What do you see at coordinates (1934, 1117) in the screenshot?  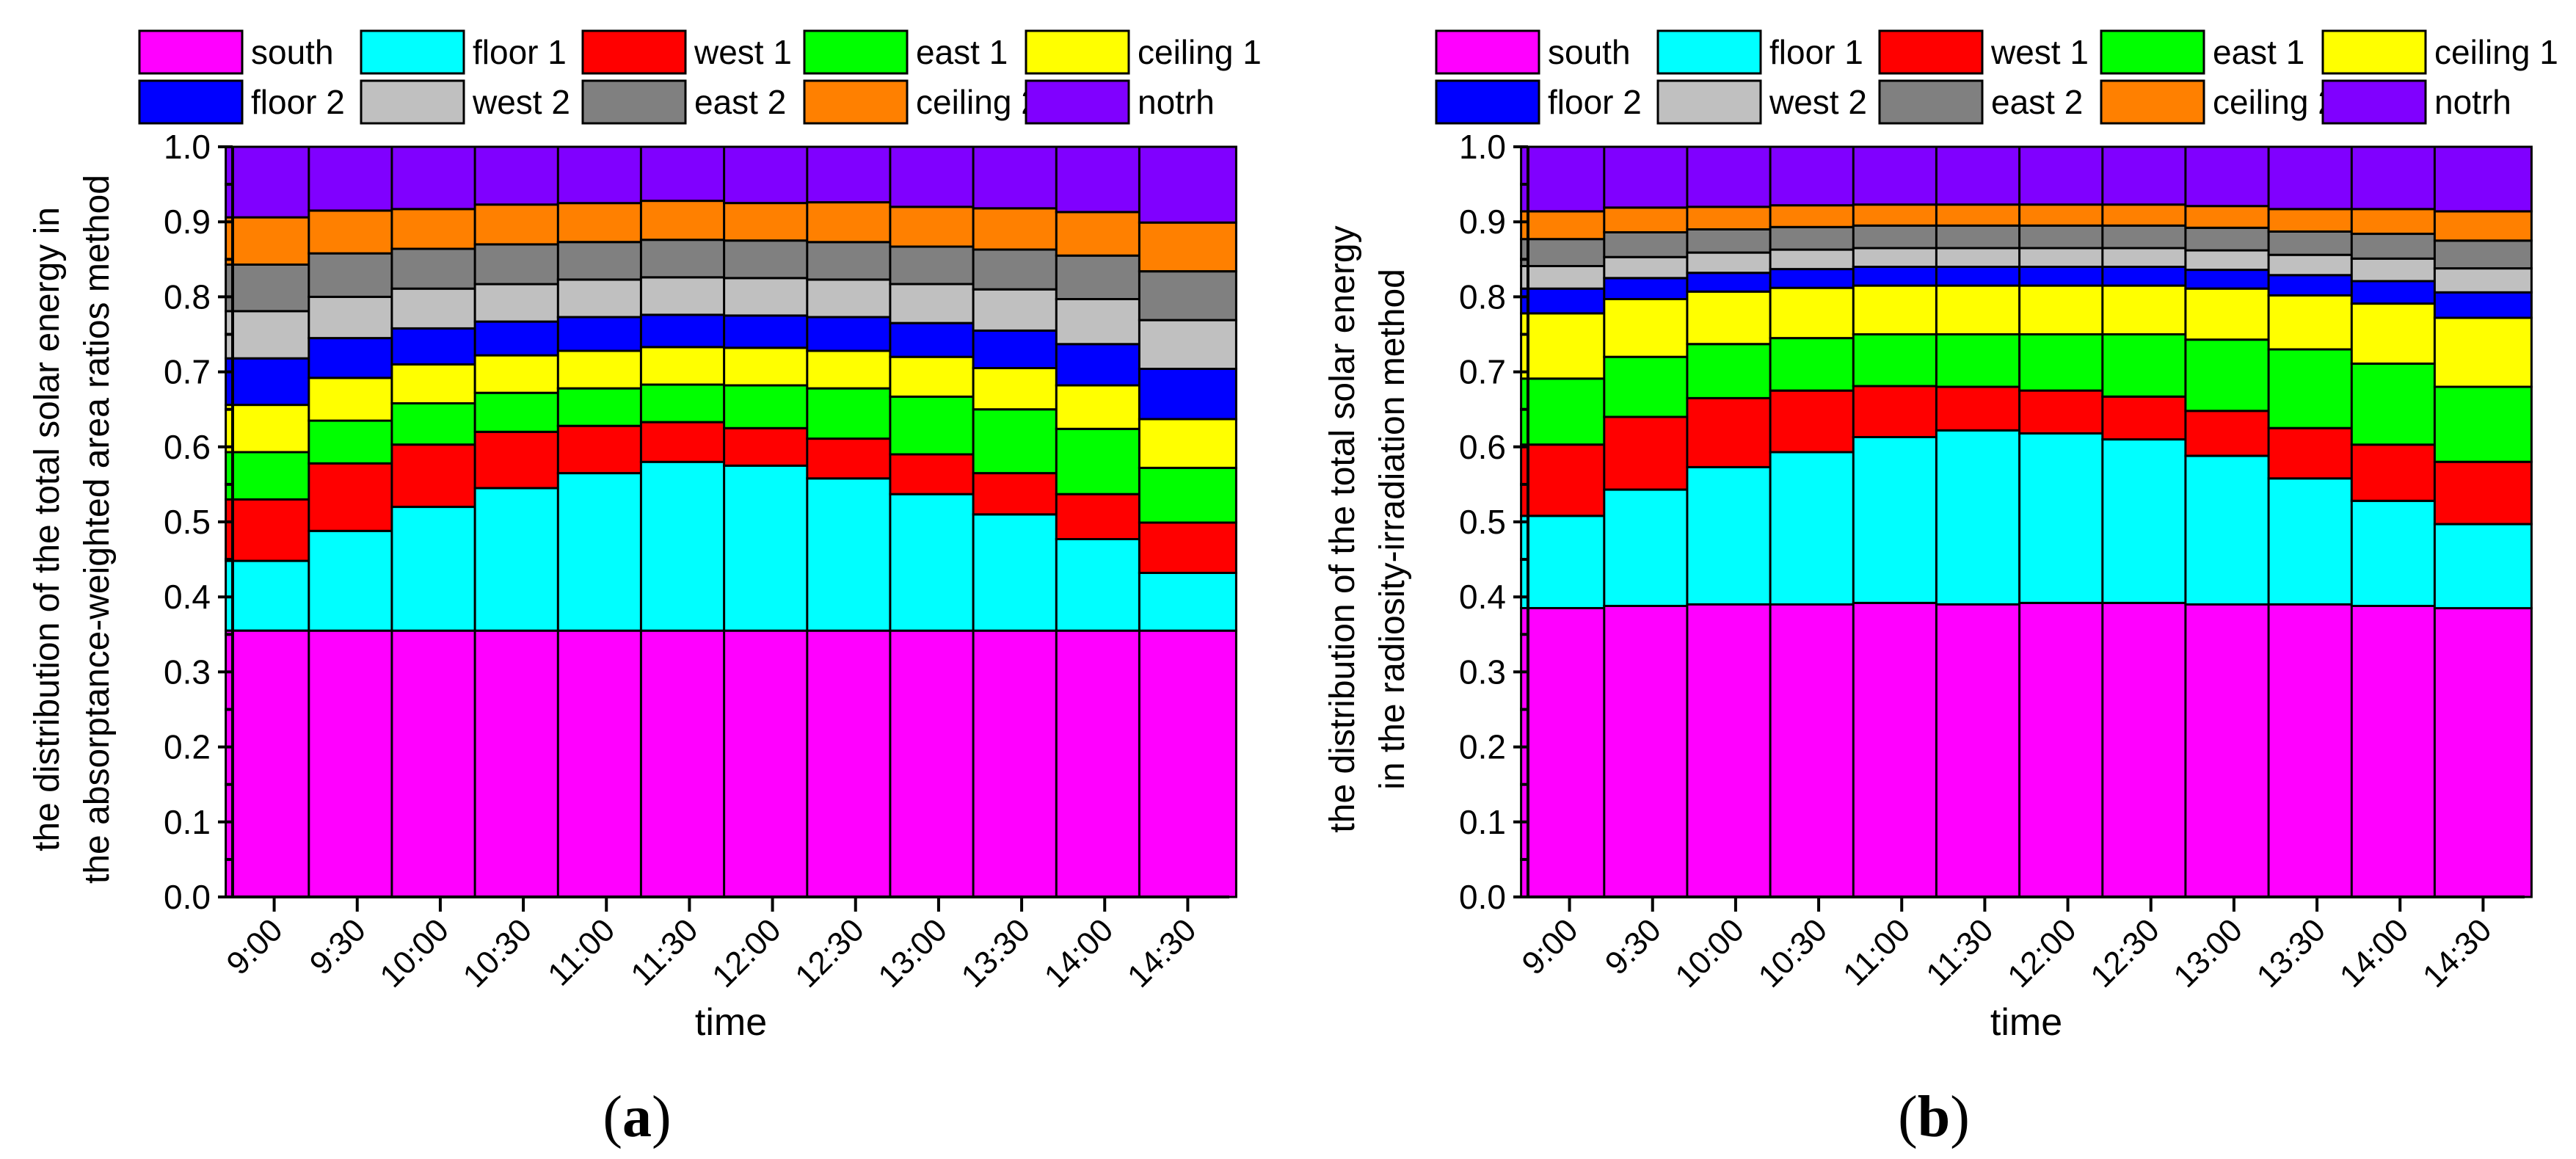 I see `panel-label: (b)` at bounding box center [1934, 1117].